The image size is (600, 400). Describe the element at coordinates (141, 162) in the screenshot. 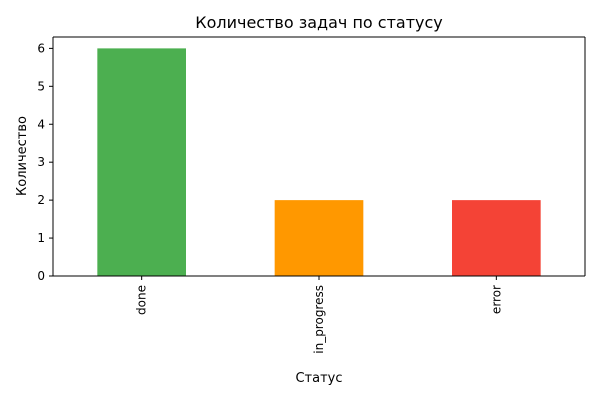

I see `bar-done` at that location.